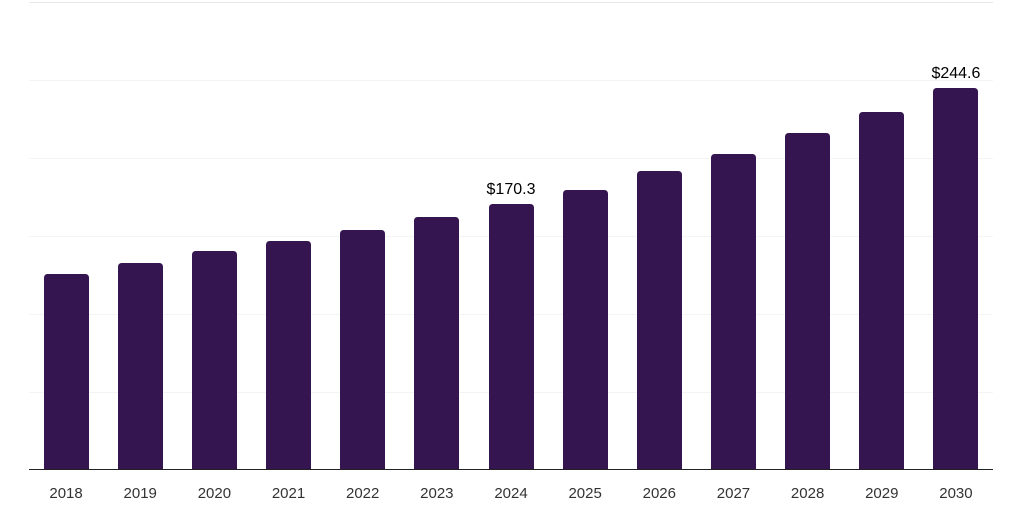  Describe the element at coordinates (585, 330) in the screenshot. I see `bar-2025` at that location.